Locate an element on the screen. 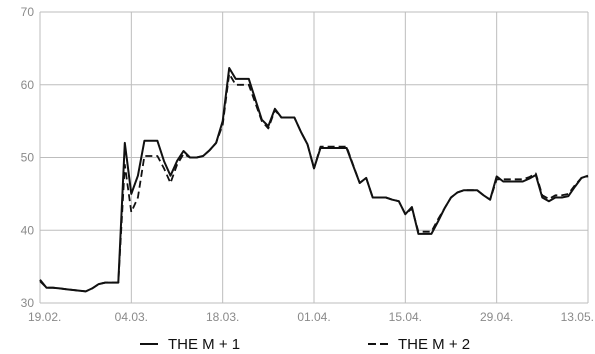 This screenshot has height=354, width=595. legend-item-series-2: THE M + 2 is located at coordinates (419, 344).